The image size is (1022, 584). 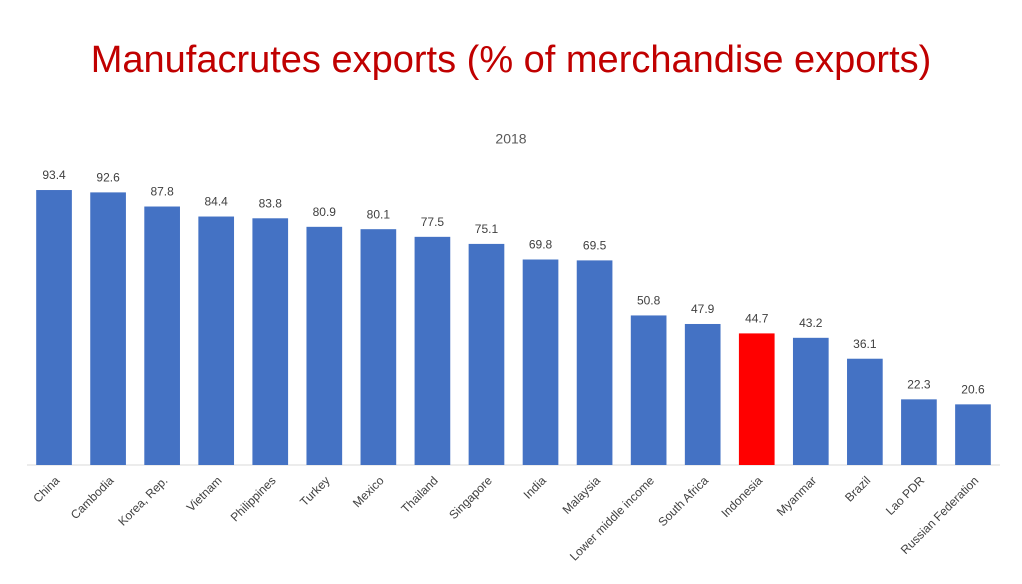 What do you see at coordinates (470, 497) in the screenshot?
I see `x-tick-label: Singapore` at bounding box center [470, 497].